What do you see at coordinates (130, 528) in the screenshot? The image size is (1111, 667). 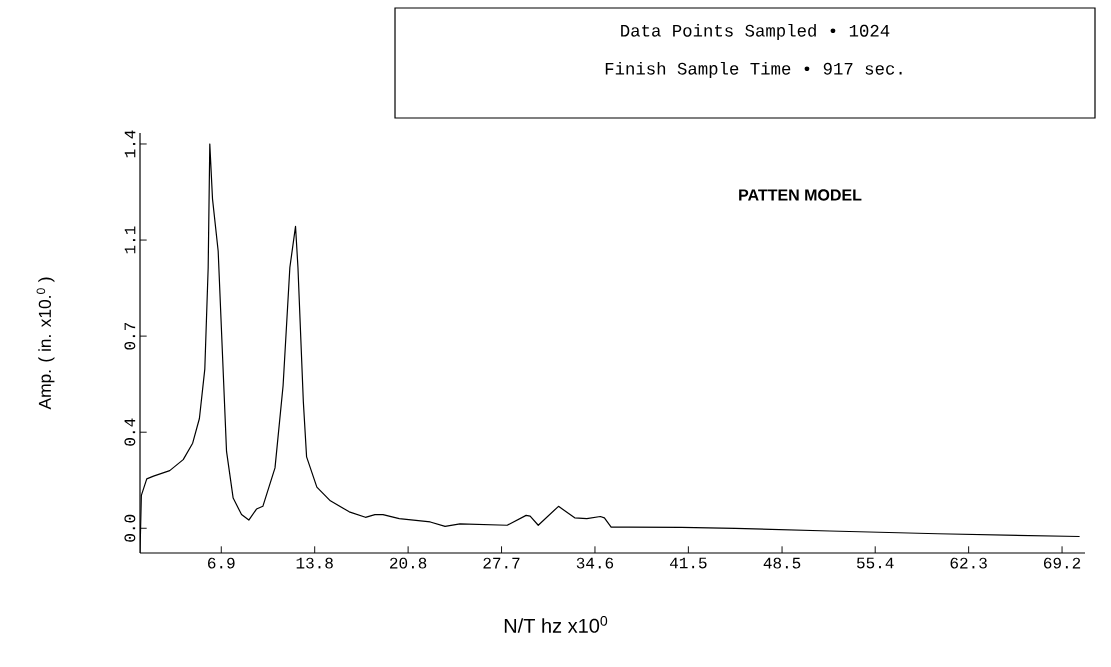 I see `y-tick-label: 0.0` at bounding box center [130, 528].